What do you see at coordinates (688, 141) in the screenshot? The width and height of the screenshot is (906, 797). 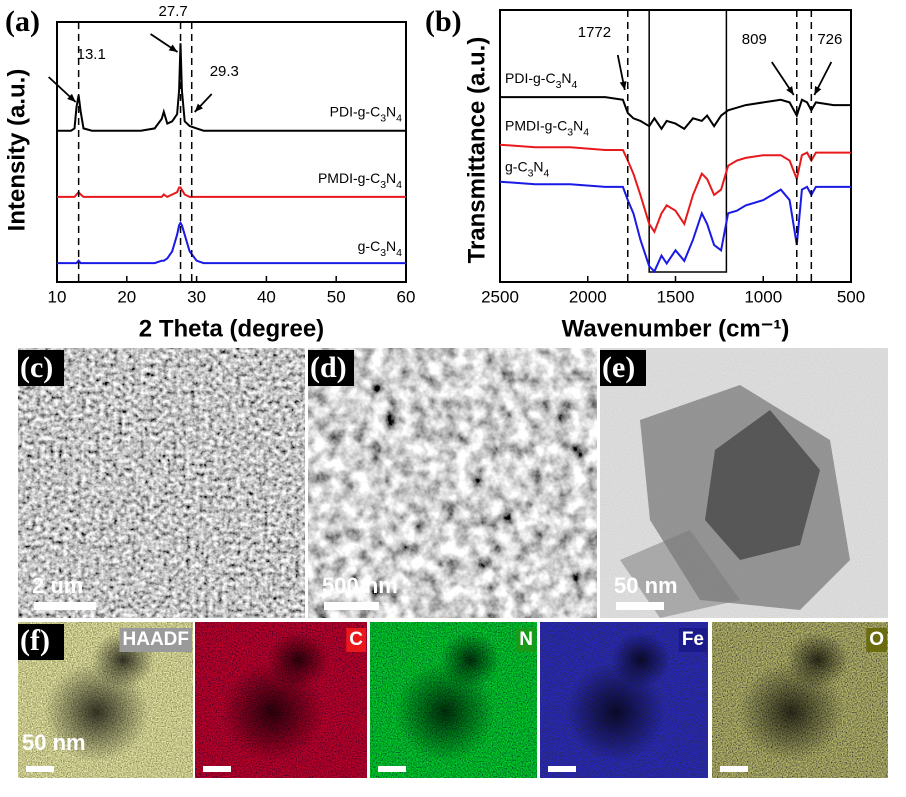 I see `highlight-box` at bounding box center [688, 141].